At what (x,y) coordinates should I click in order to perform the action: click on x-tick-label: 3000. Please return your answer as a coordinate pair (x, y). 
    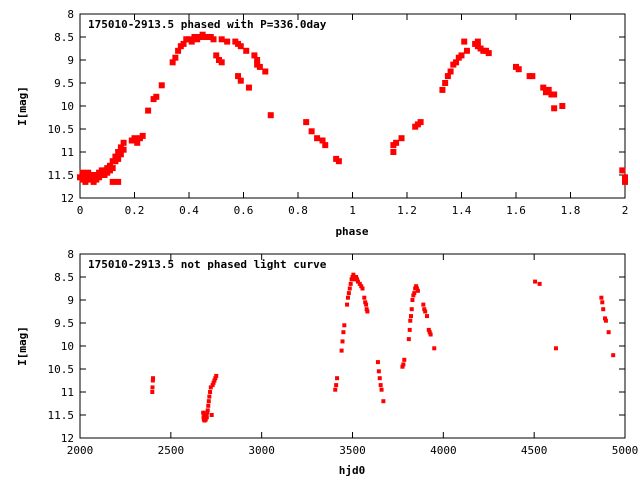
    Looking at the image, I should click on (261, 450).